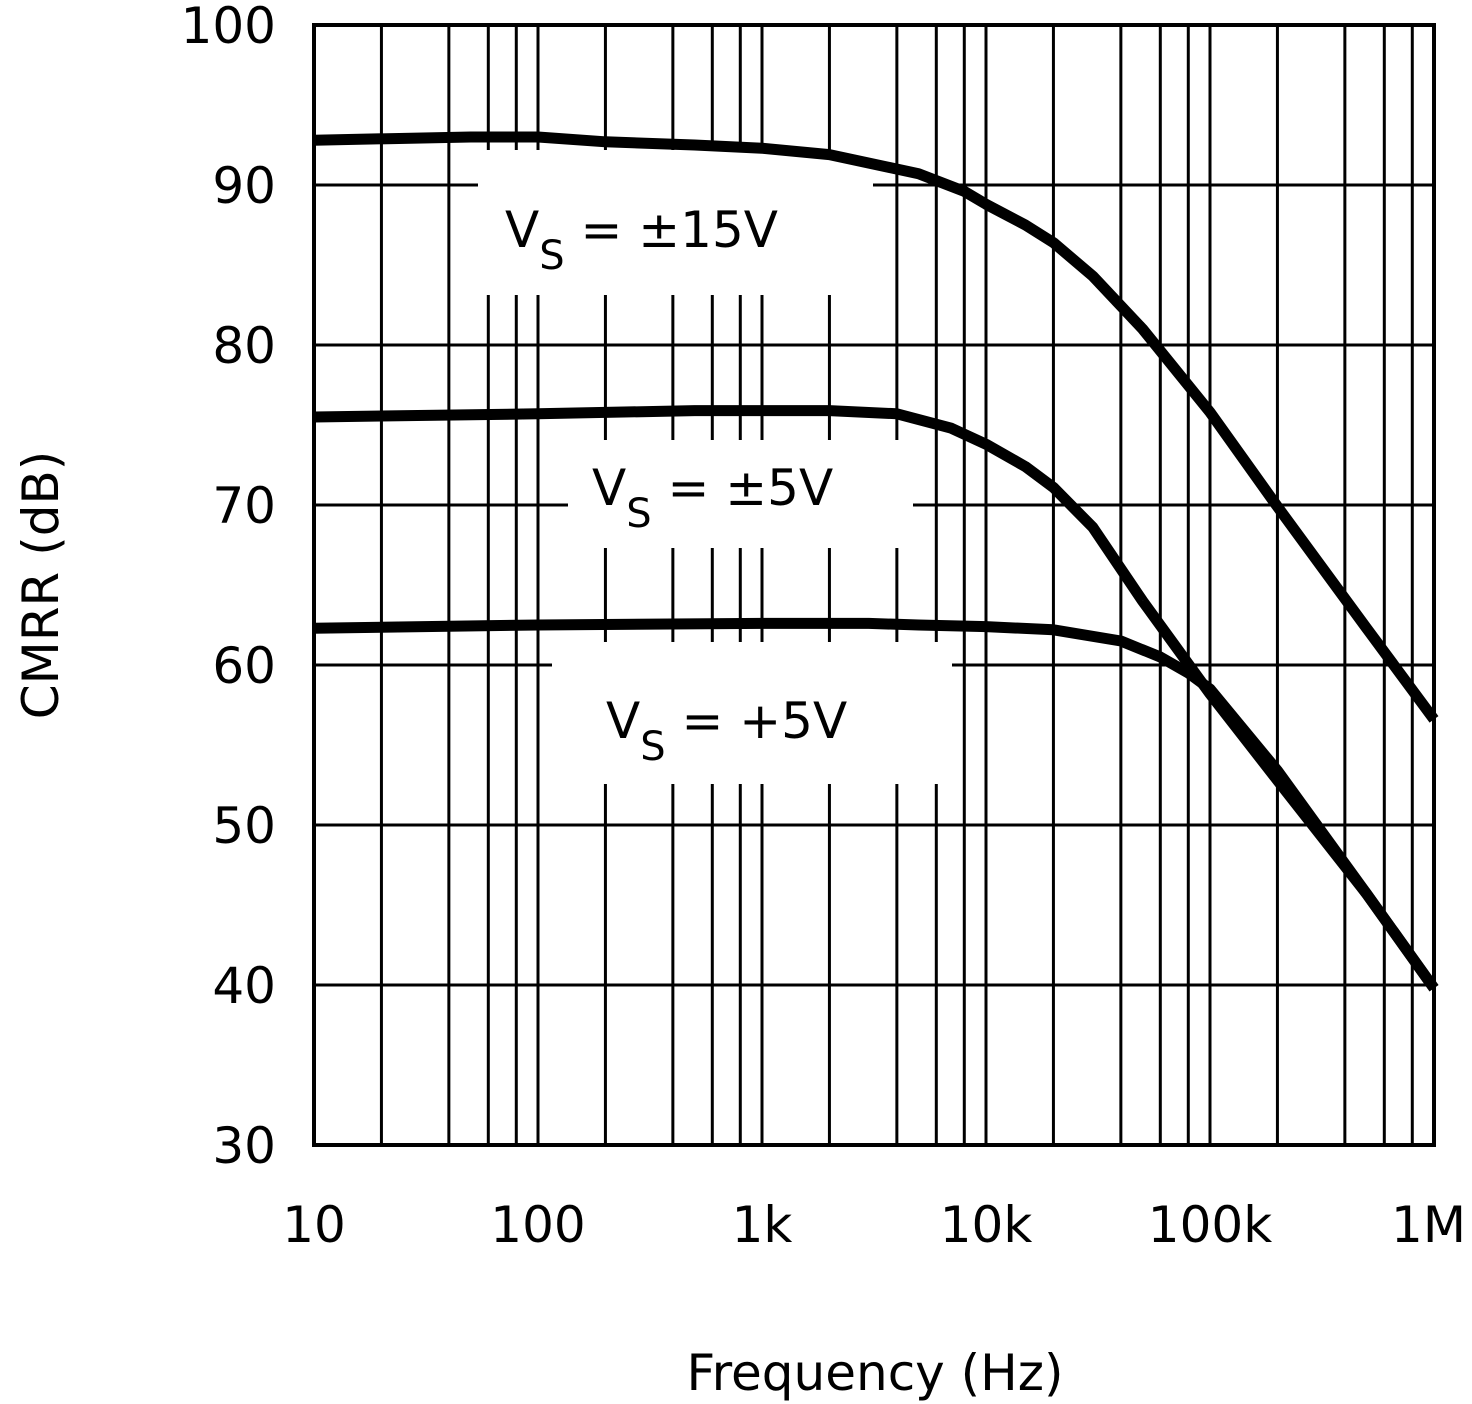  What do you see at coordinates (314, 1225) in the screenshot?
I see `x-tick-label: 10` at bounding box center [314, 1225].